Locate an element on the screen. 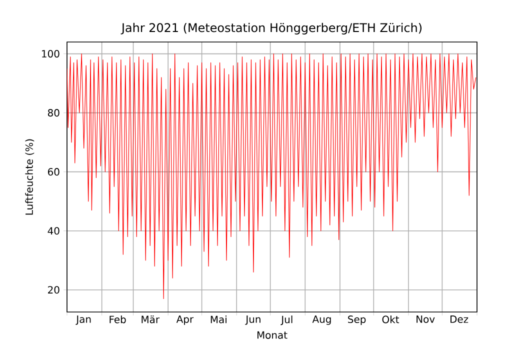 This screenshot has width=530, height=350. x-tick-label: Feb is located at coordinates (118, 320).